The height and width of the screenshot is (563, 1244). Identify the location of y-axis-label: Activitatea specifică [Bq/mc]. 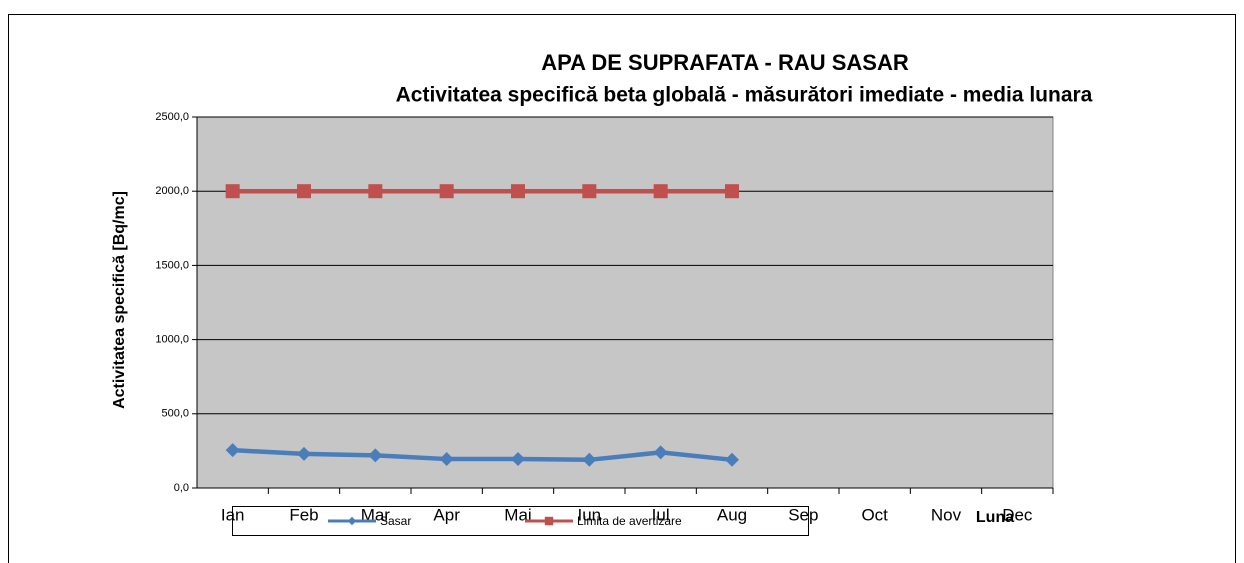
(119, 300).